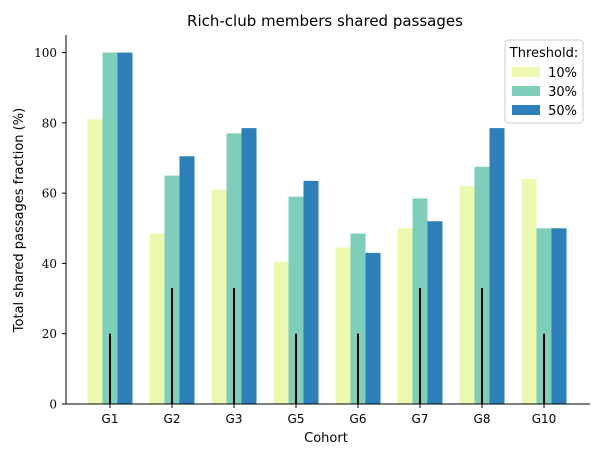 This screenshot has height=459, width=605. I want to click on legend: Threshold: 10% 30% 50%, so click(544, 81).